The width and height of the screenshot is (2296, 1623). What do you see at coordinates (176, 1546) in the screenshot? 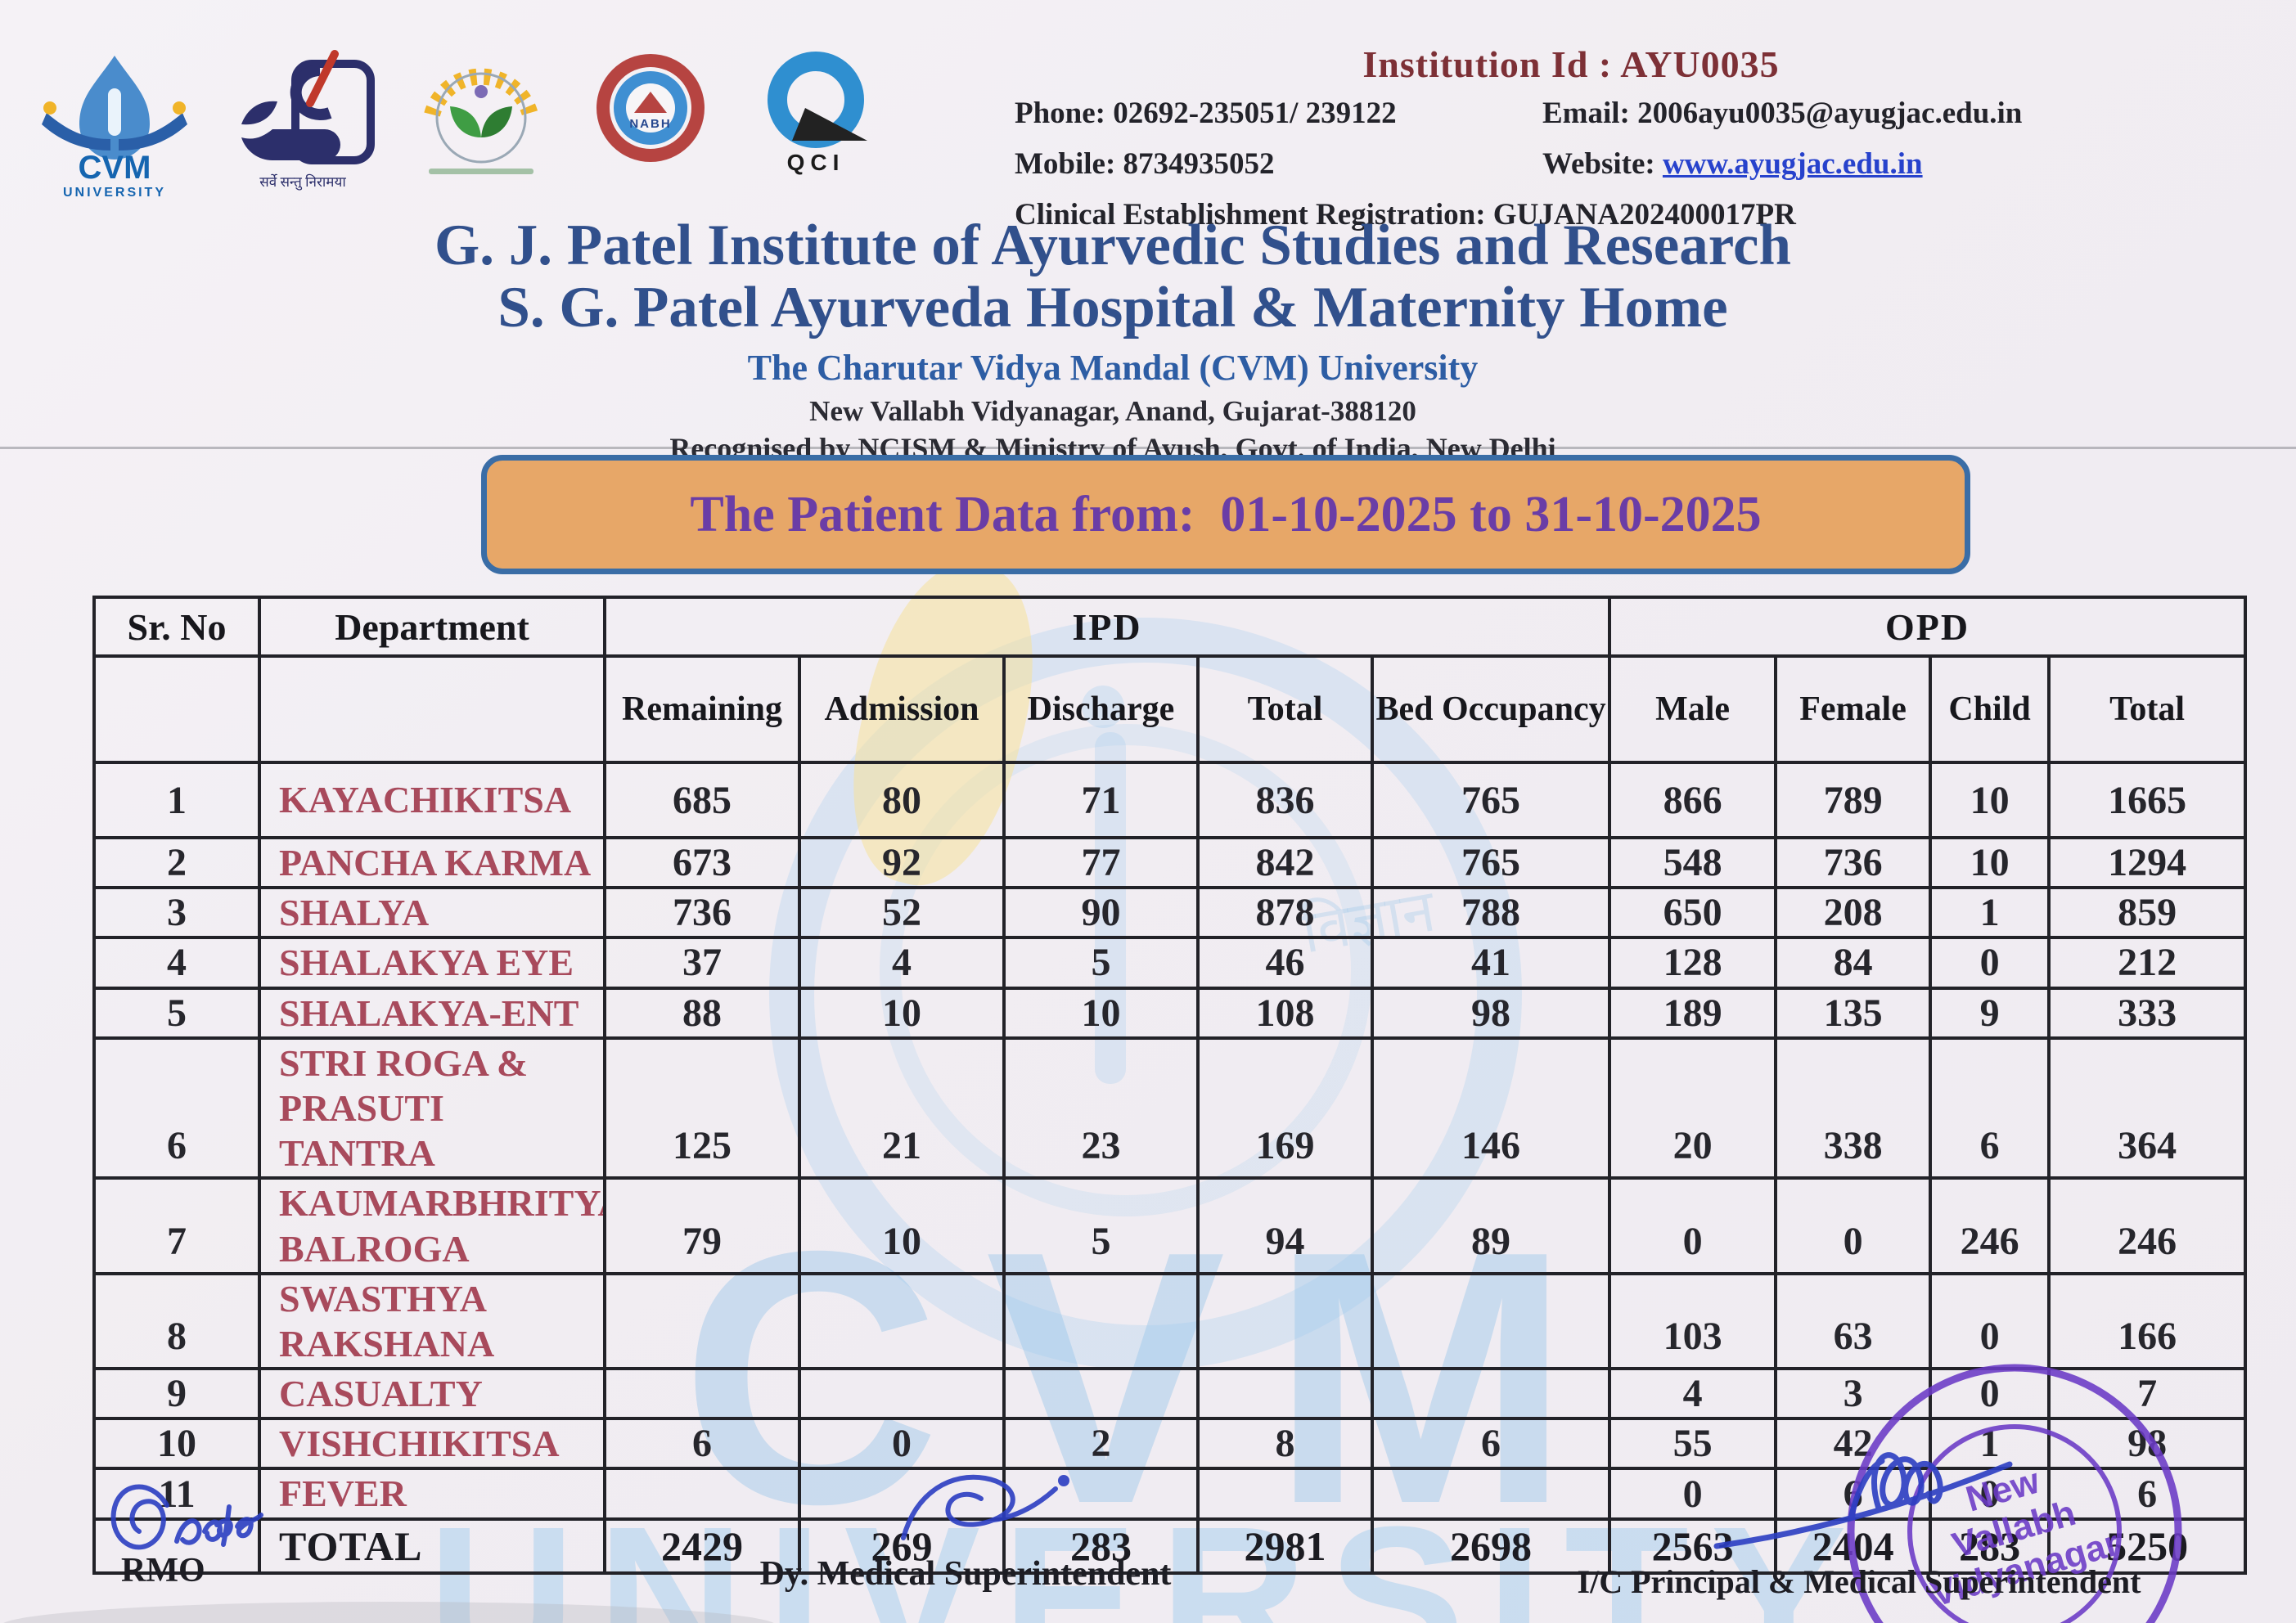
I see `cell-sr` at bounding box center [176, 1546].